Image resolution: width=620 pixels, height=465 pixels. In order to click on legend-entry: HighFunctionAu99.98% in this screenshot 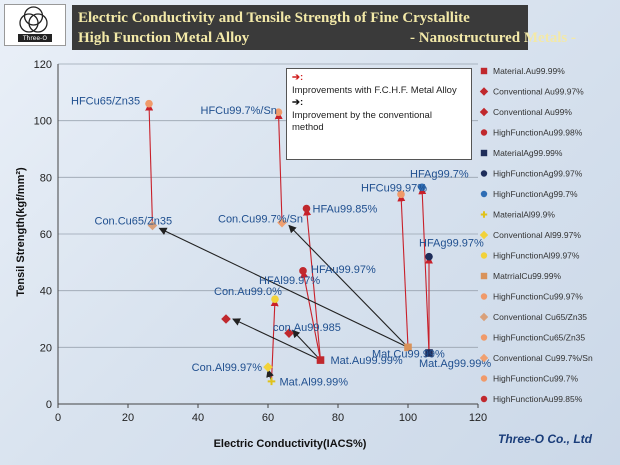, I will do `click(538, 133)`.